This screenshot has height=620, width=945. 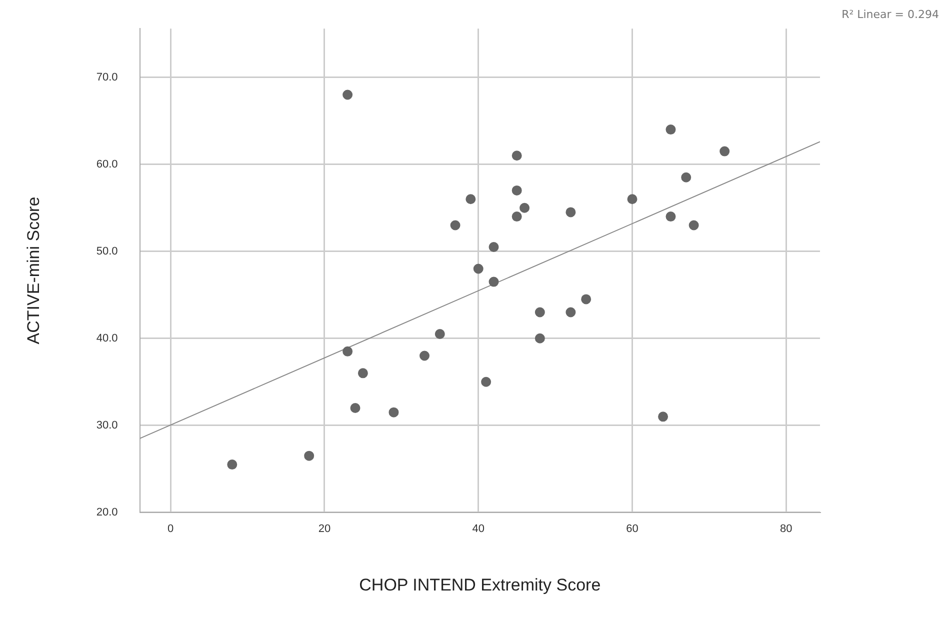 What do you see at coordinates (890, 14) in the screenshot?
I see `text: R² Linear = 0.294` at bounding box center [890, 14].